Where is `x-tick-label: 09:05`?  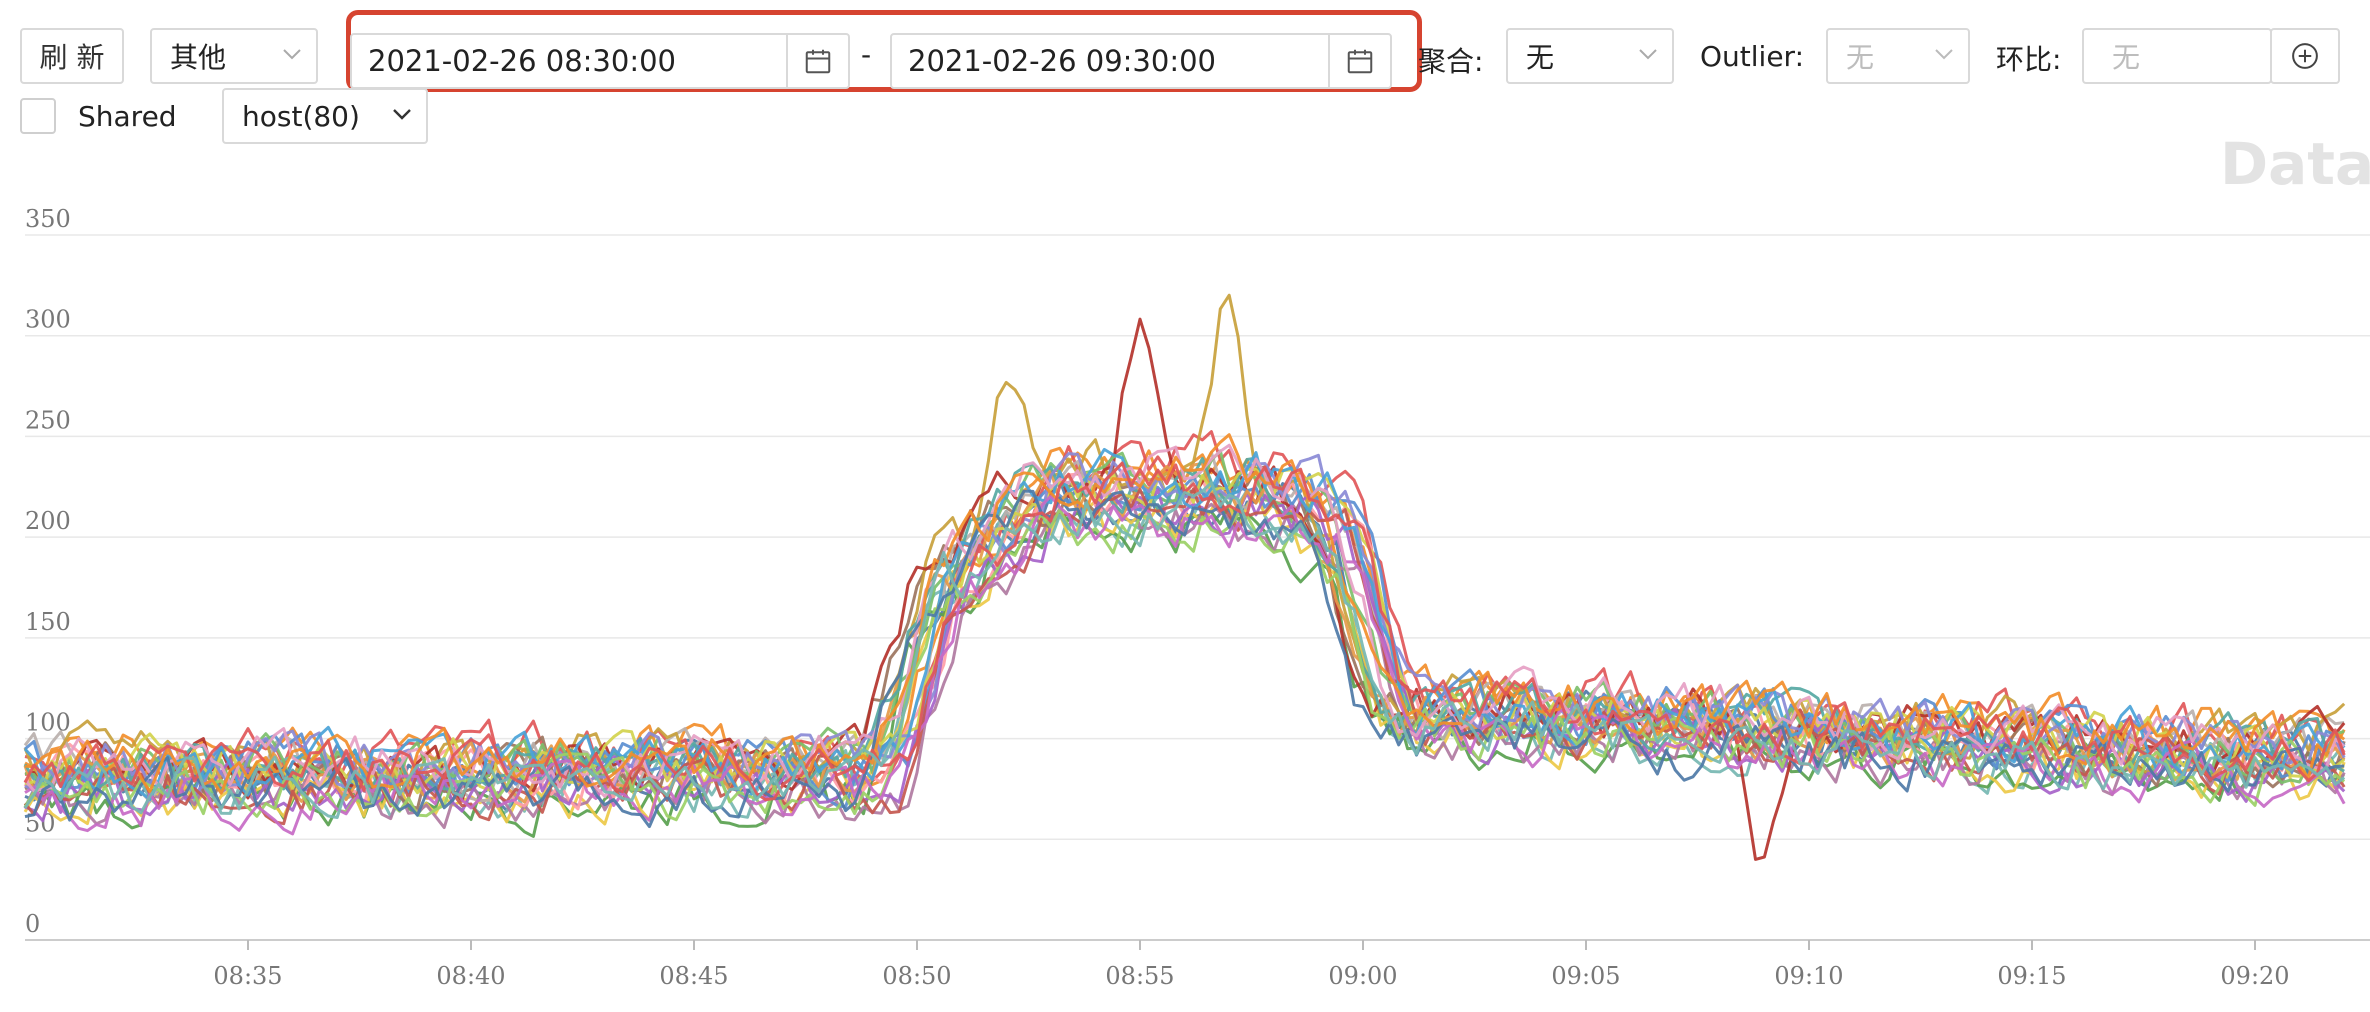 x-tick-label: 09:05 is located at coordinates (1585, 976).